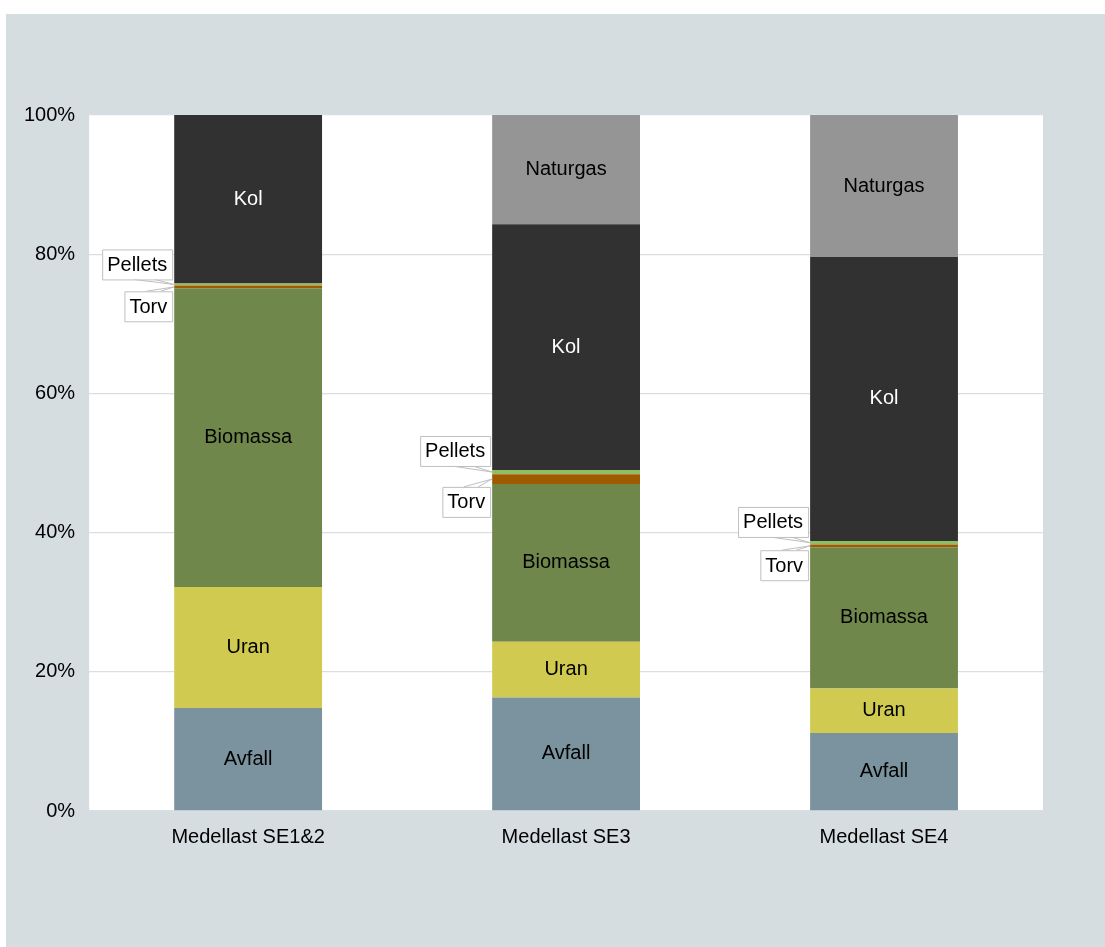 This screenshot has height=947, width=1105. Describe the element at coordinates (884, 709) in the screenshot. I see `series-label: Uran` at that location.